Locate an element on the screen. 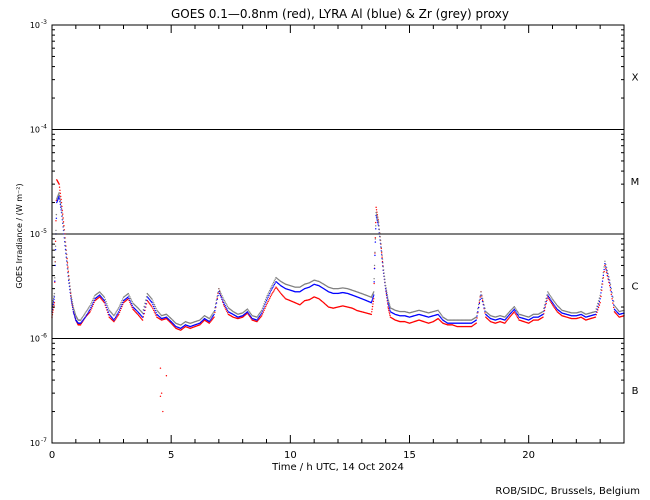 This screenshot has height=500, width=650. y-tick-label: 10 is located at coordinates (35, 25).